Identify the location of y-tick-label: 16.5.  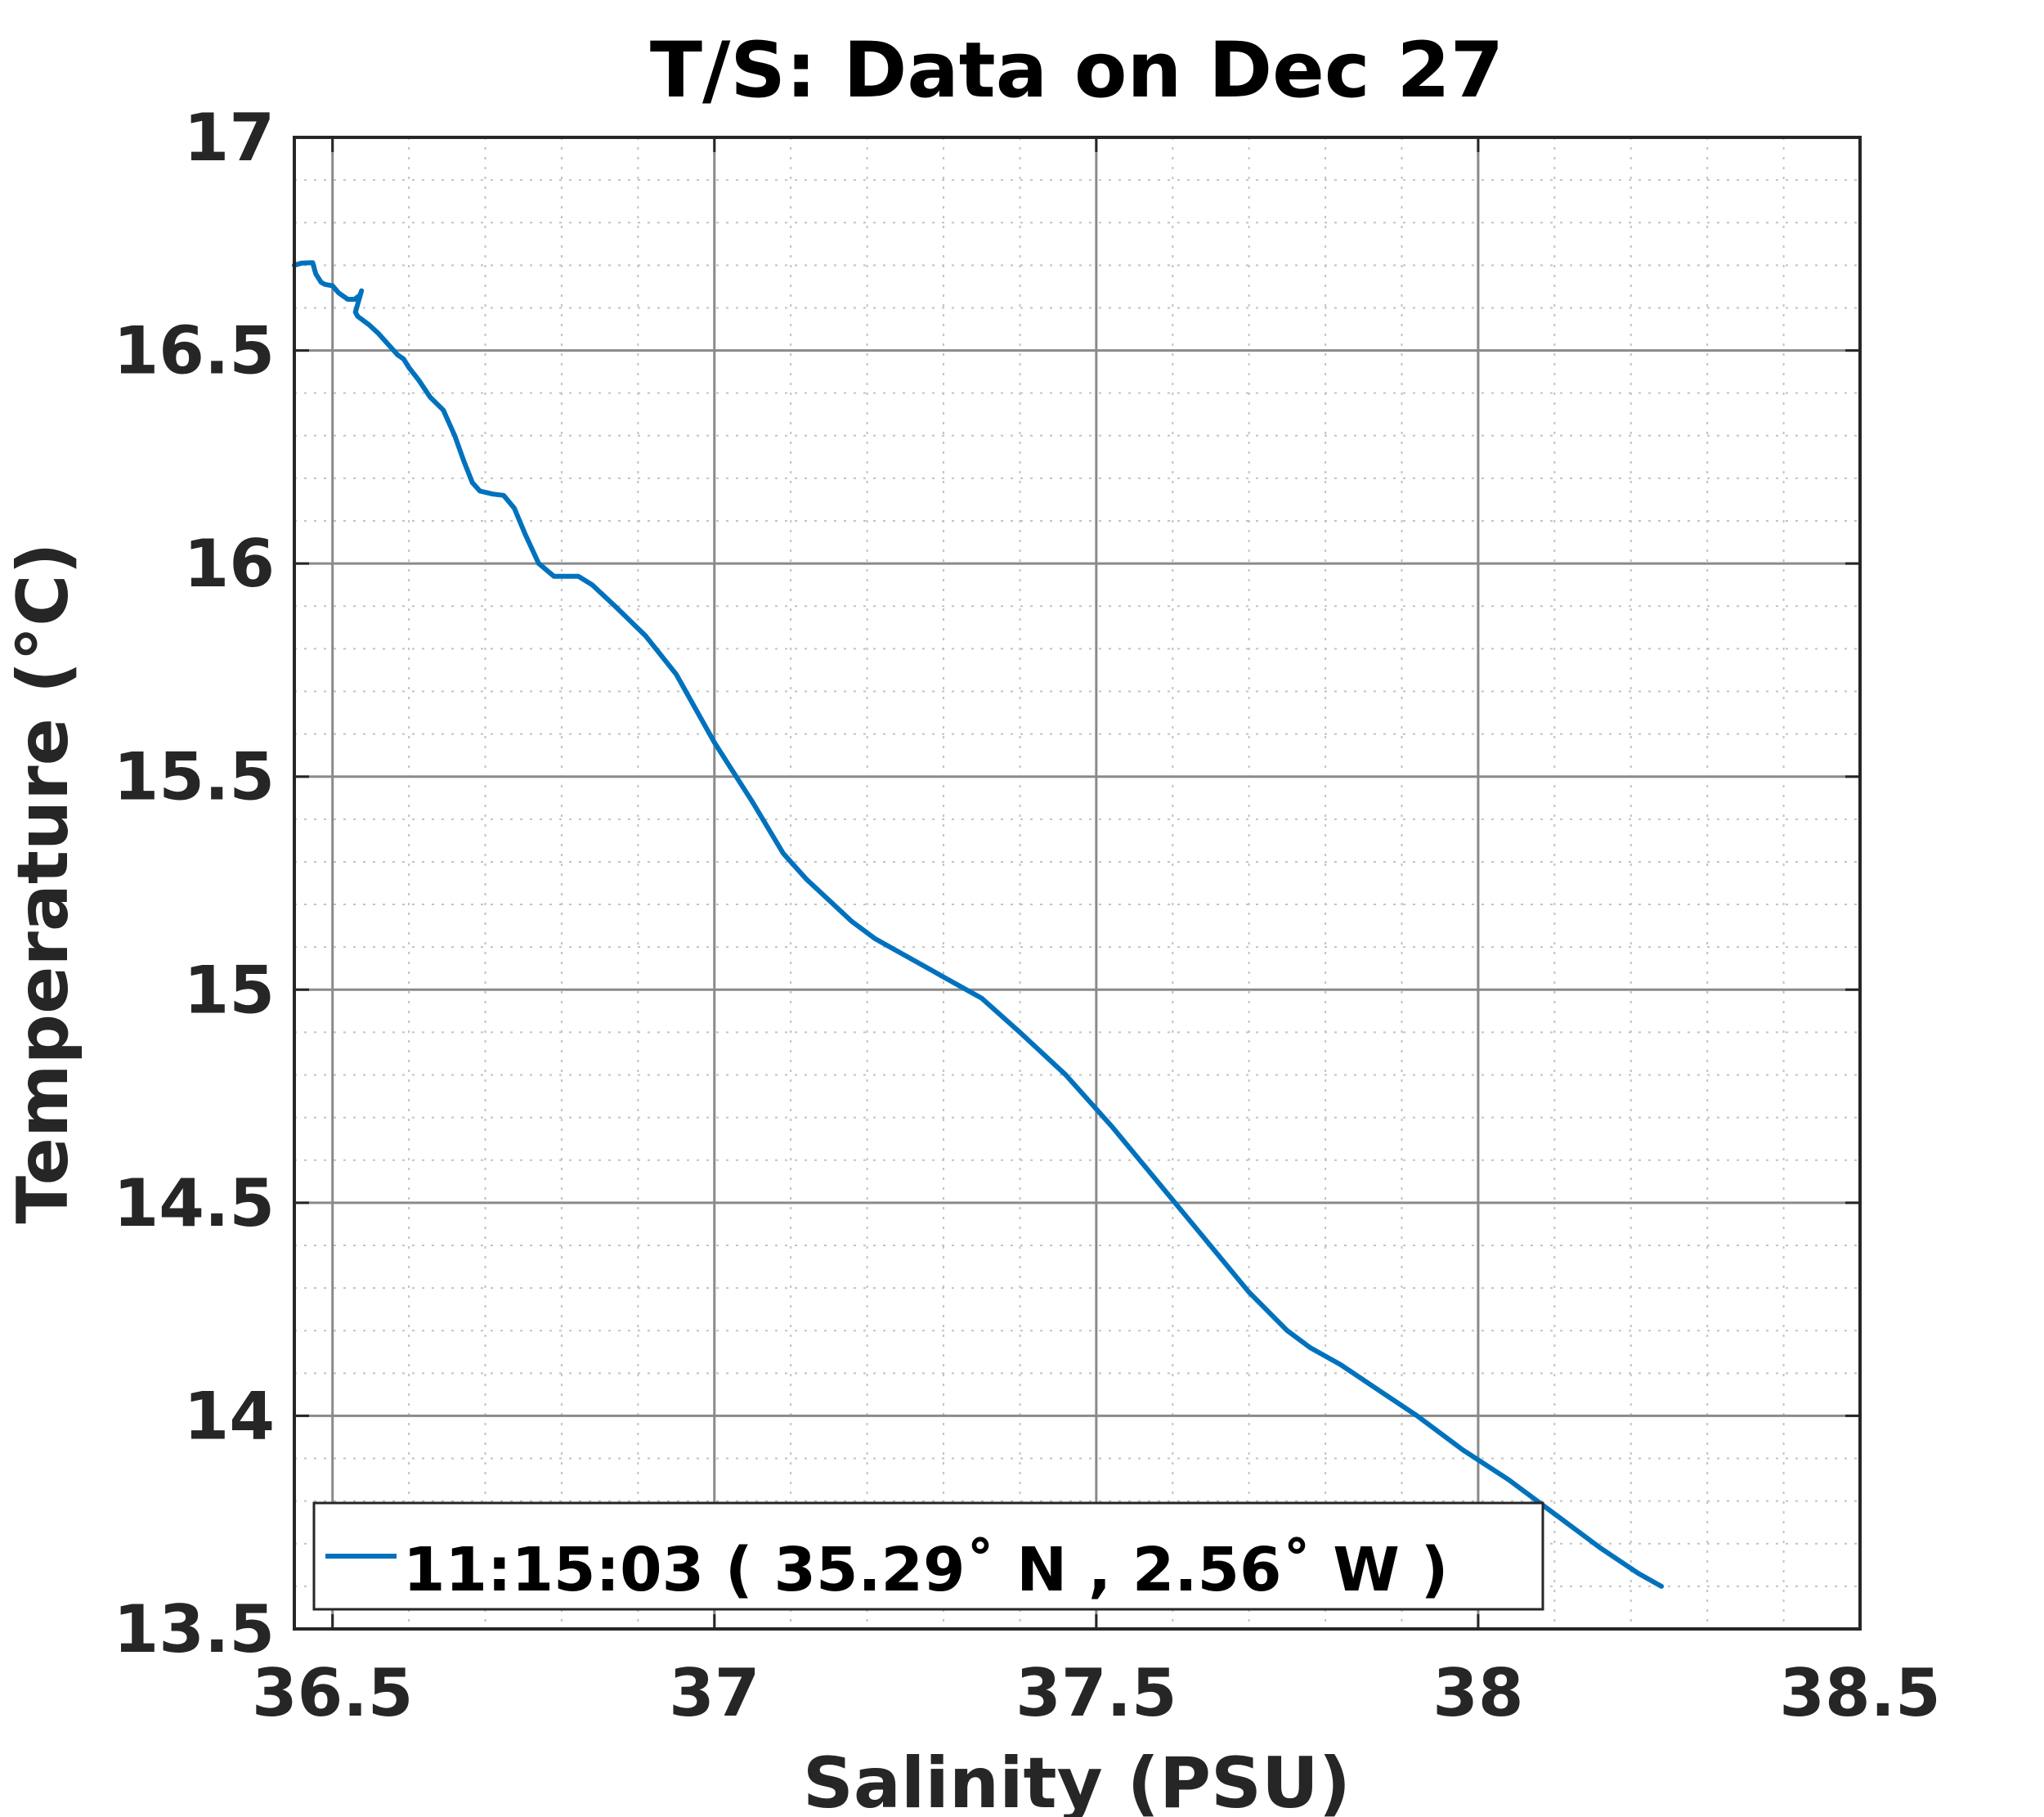
(194, 351).